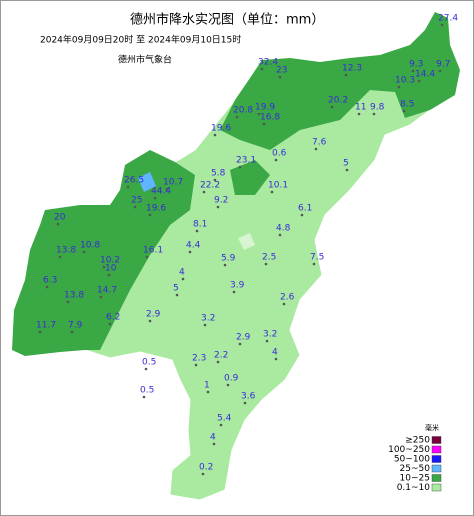  What do you see at coordinates (200, 225) in the screenshot?
I see `station-value: 8.1` at bounding box center [200, 225].